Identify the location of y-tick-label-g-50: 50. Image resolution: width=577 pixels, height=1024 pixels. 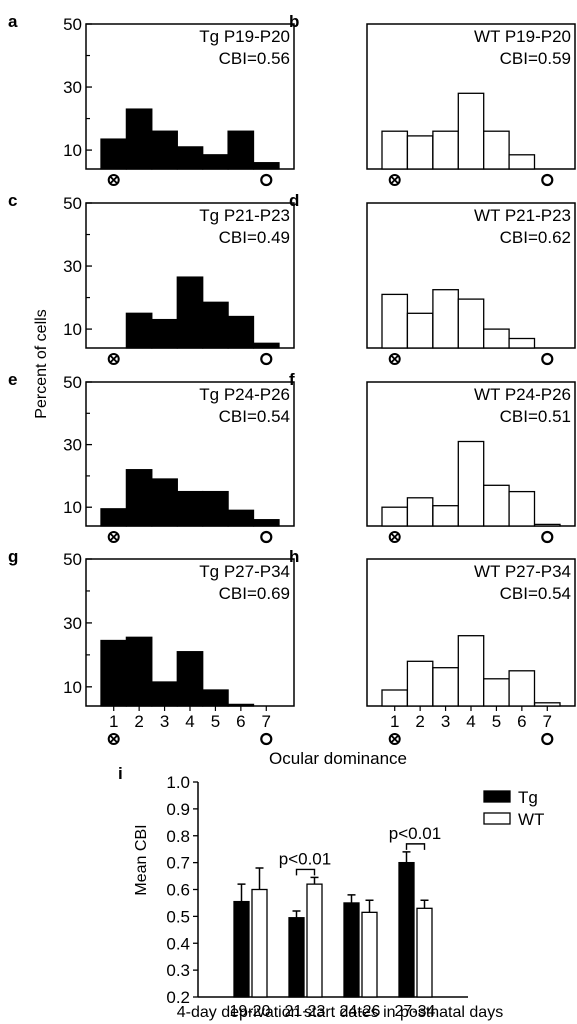
(72, 559).